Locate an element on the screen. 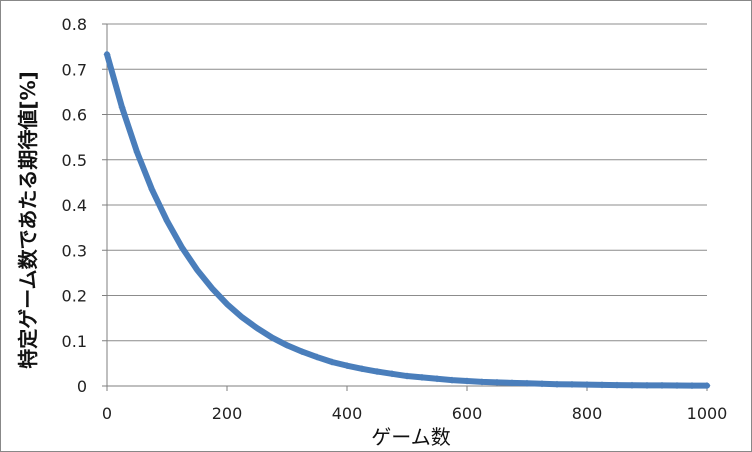 This screenshot has height=452, width=752. y-tick-label-4: 0.4 is located at coordinates (74, 205).